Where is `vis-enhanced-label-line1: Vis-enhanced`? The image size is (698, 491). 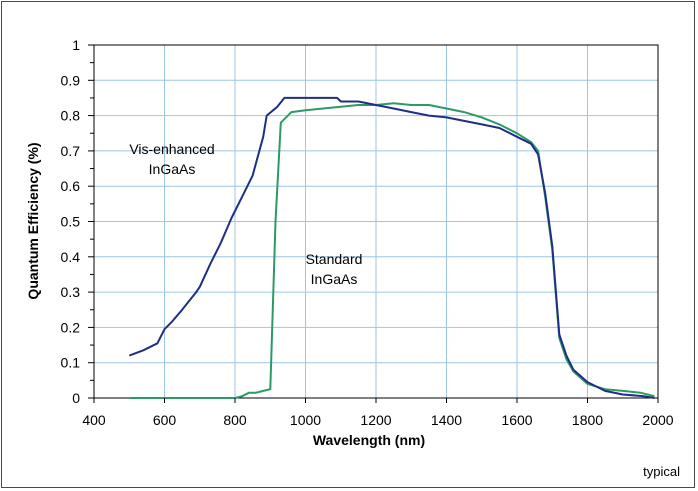 vis-enhanced-label-line1: Vis-enhanced is located at coordinates (171, 149).